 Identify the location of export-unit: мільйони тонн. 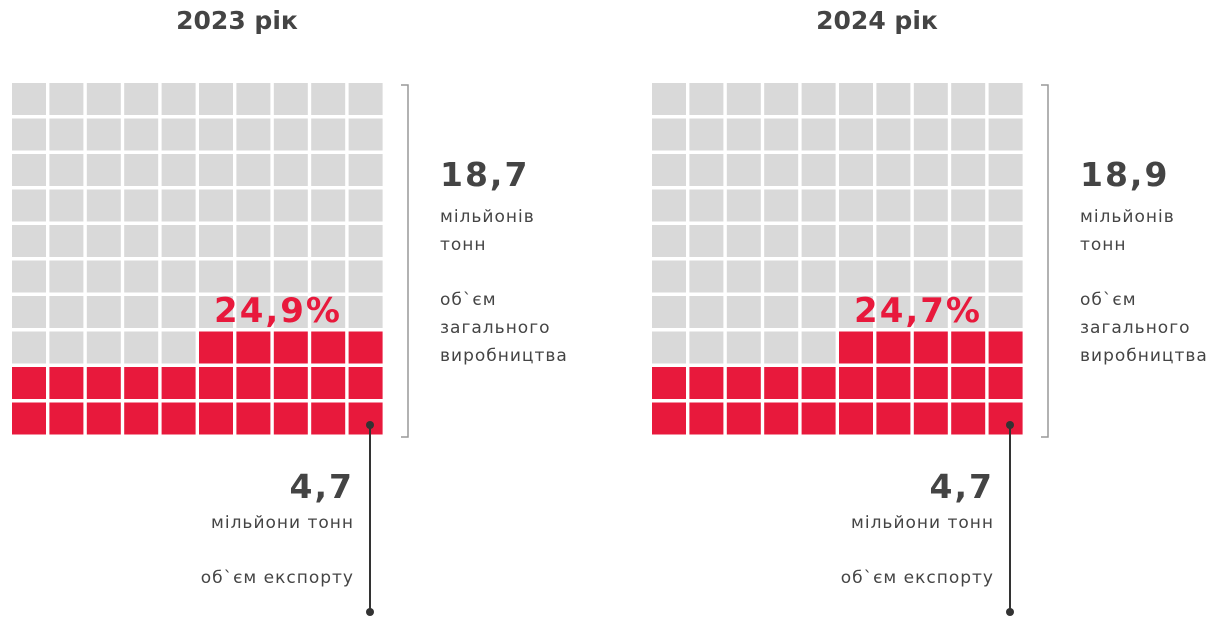
(922, 523).